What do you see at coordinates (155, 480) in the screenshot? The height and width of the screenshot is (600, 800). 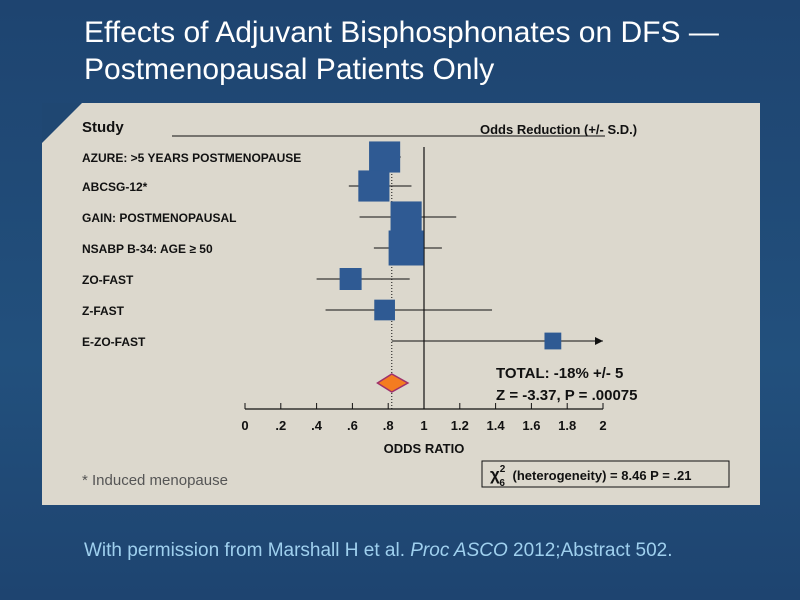 I see `chart-footnote: * Induced menopause` at bounding box center [155, 480].